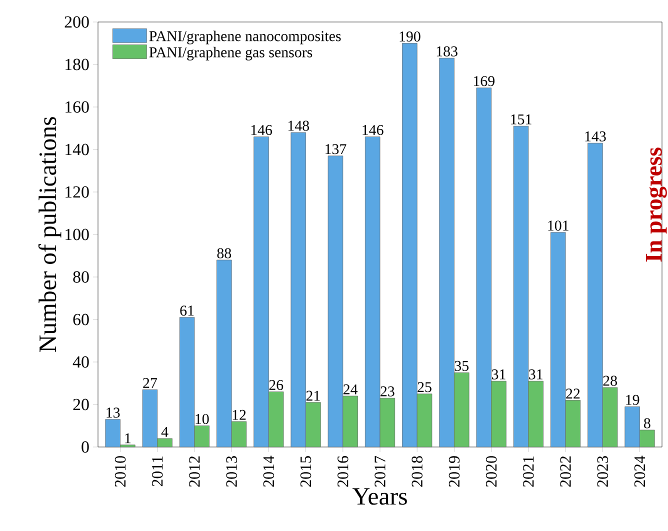 This screenshot has height=531, width=668. Describe the element at coordinates (230, 53) in the screenshot. I see `legend-label: PANI/graphene gas sensors` at that location.